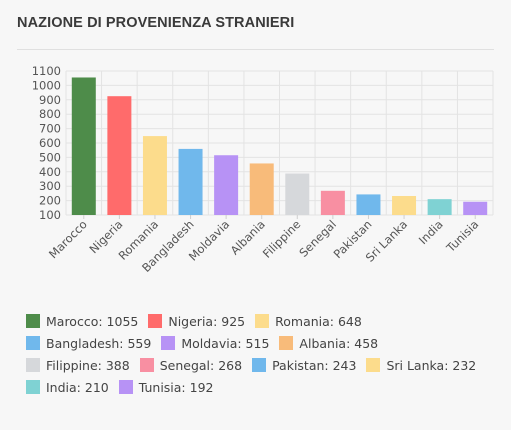  What do you see at coordinates (462, 236) in the screenshot?
I see `x-tick-label: Tunisia` at bounding box center [462, 236].